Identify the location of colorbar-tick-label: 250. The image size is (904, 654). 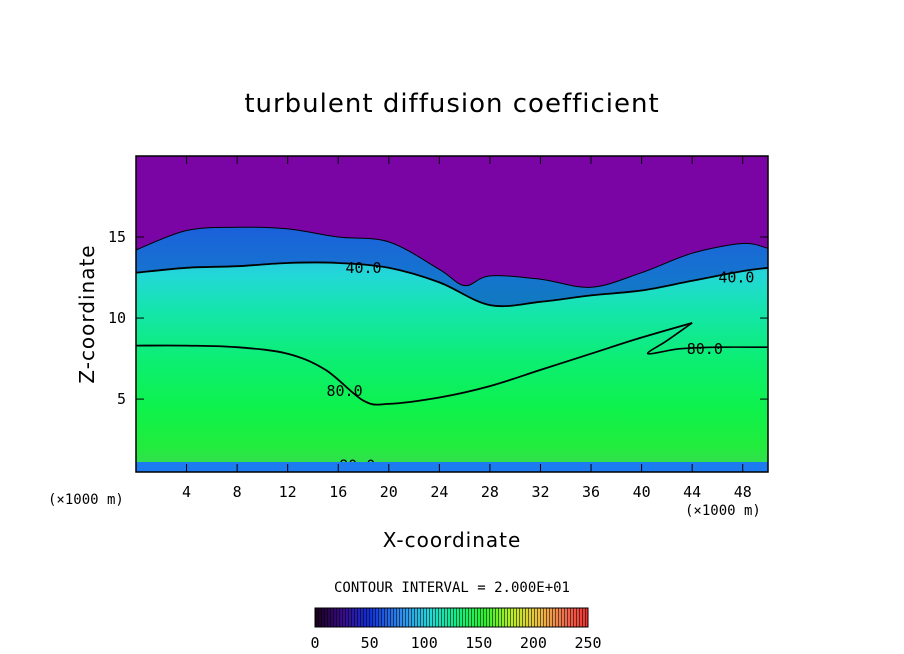
(587, 643).